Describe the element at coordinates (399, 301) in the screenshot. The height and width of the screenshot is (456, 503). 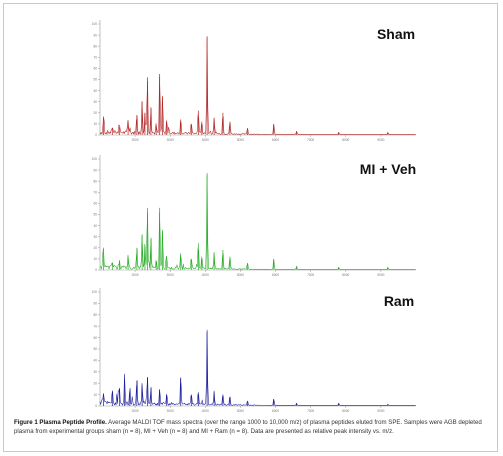
I see `panel-label: Ram` at that location.